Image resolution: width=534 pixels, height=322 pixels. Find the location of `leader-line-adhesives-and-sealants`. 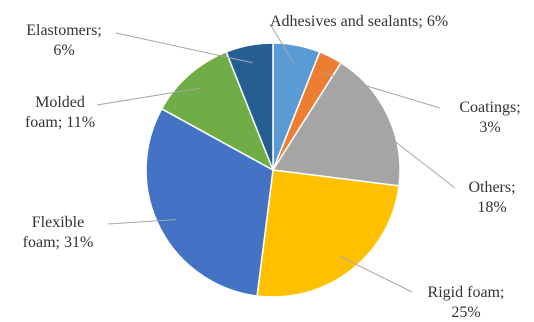

leader-line-adhesives-and-sealants is located at coordinates (281, 43).